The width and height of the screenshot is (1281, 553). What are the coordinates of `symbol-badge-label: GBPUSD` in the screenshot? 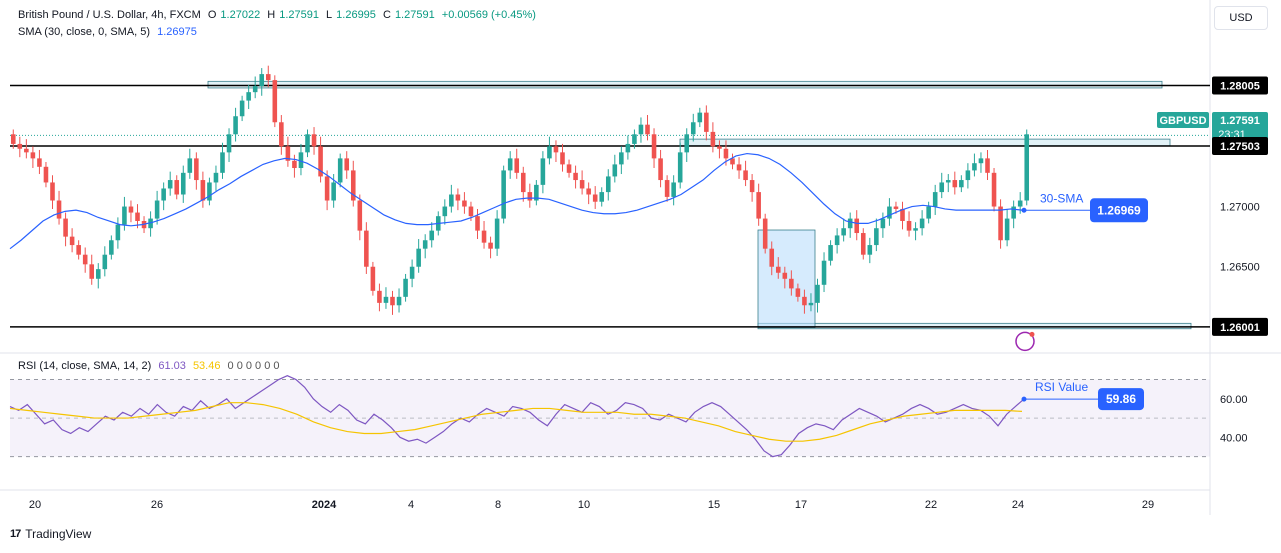 It's located at (1182, 121).